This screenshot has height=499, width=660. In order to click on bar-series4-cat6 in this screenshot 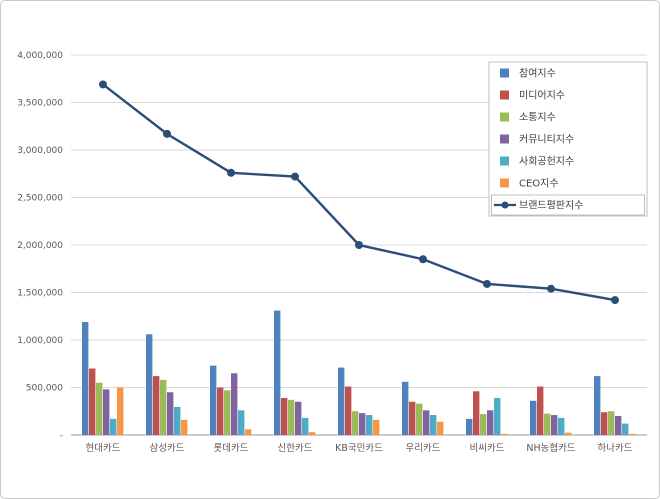, I will do `click(497, 416)`.